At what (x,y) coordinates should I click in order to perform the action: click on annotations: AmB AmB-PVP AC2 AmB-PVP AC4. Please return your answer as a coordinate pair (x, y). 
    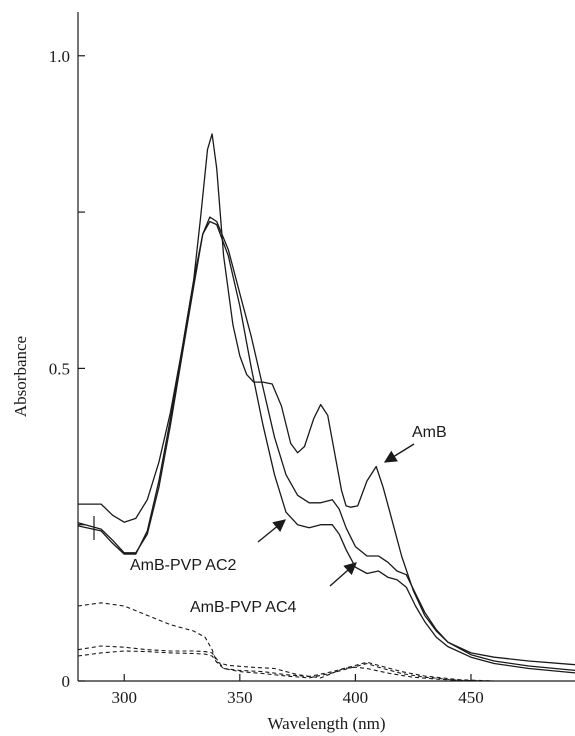
    Looking at the image, I should click on (288, 520).